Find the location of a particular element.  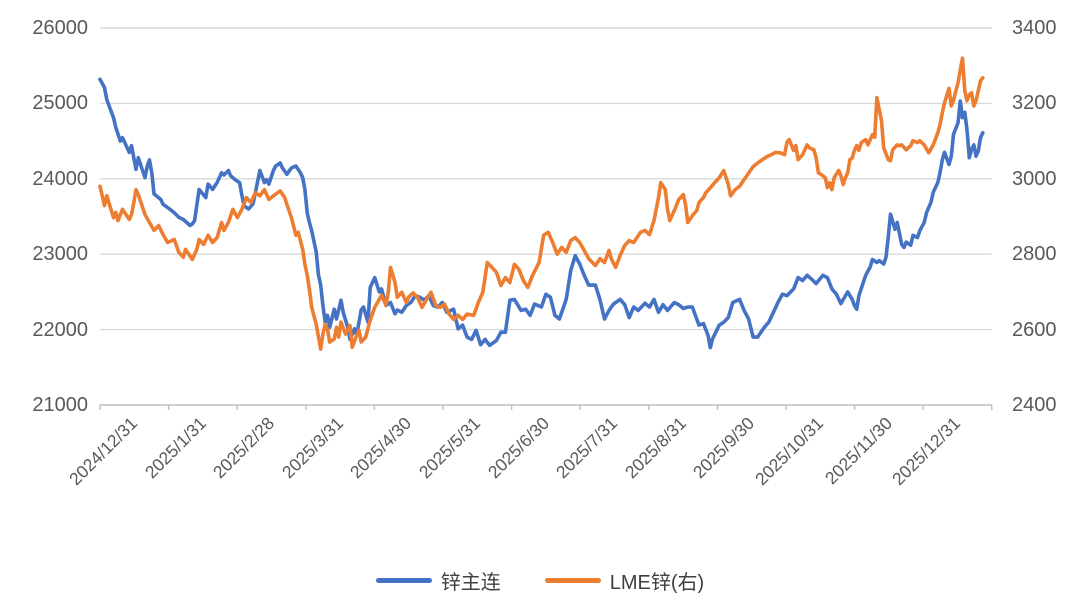

legend-label-zinc-main: 锌主连 is located at coordinates (470, 583).